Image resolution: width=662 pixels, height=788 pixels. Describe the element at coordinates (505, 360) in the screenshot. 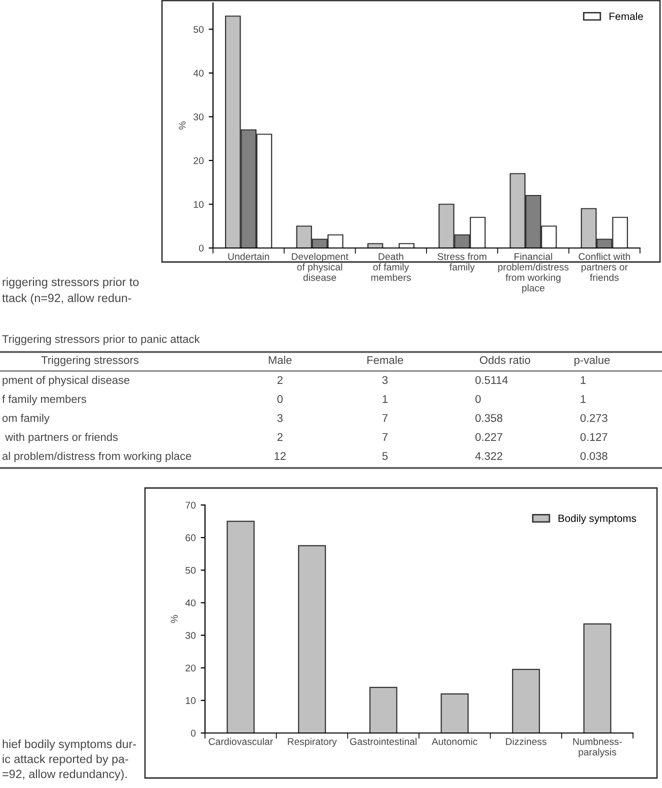

I see `category-label: Odds ratio` at that location.